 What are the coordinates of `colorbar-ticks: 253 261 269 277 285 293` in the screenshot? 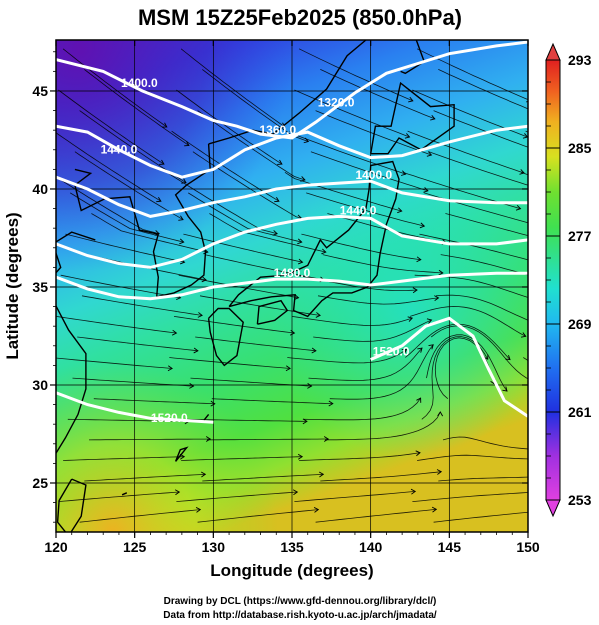 It's located at (569, 280).